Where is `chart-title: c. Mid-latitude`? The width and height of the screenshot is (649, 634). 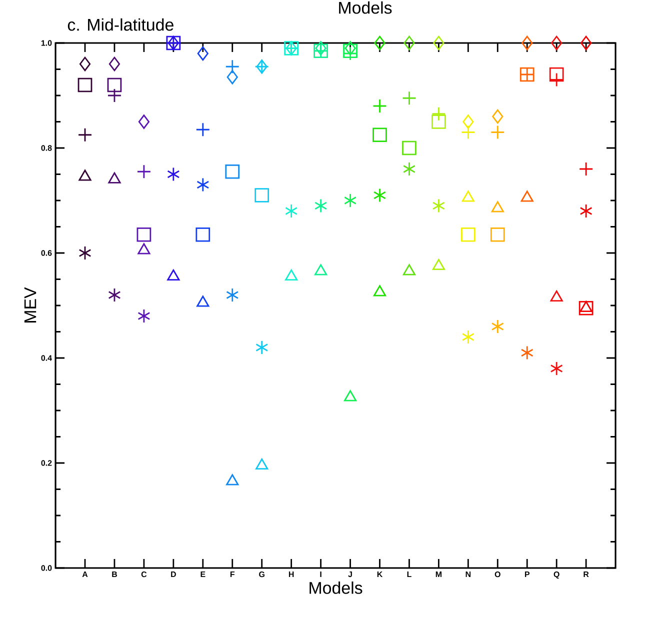 chart-title: c. Mid-latitude is located at coordinates (121, 24).